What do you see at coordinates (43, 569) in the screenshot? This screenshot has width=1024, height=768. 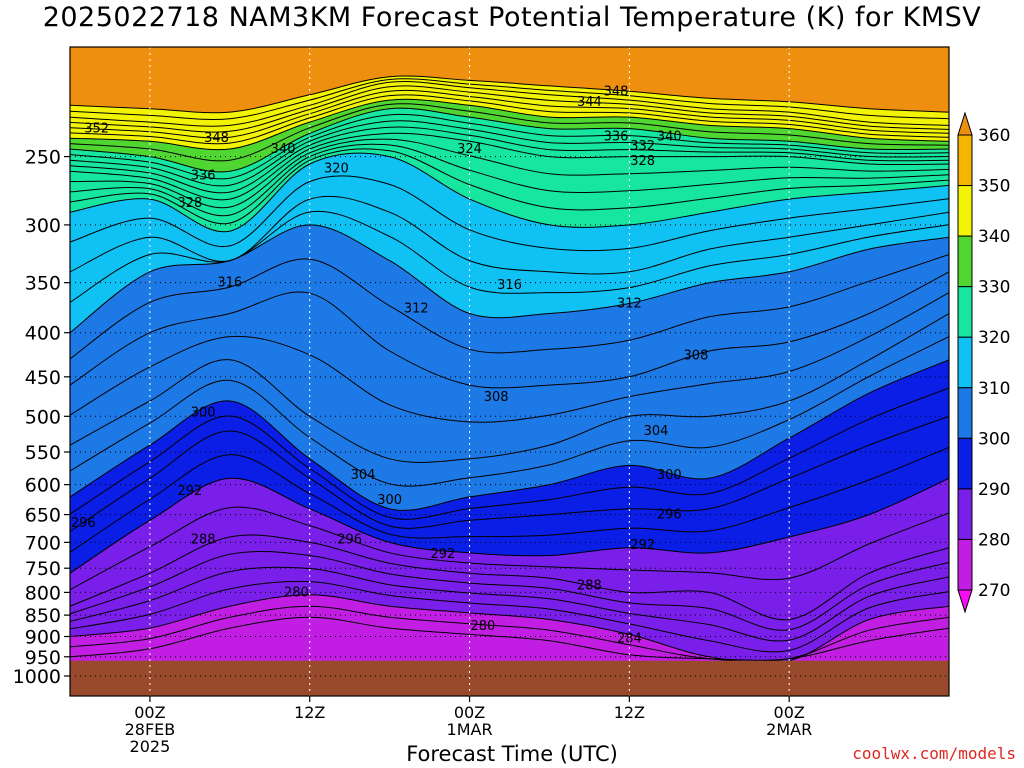 I see `y-tick-label: 750` at bounding box center [43, 569].